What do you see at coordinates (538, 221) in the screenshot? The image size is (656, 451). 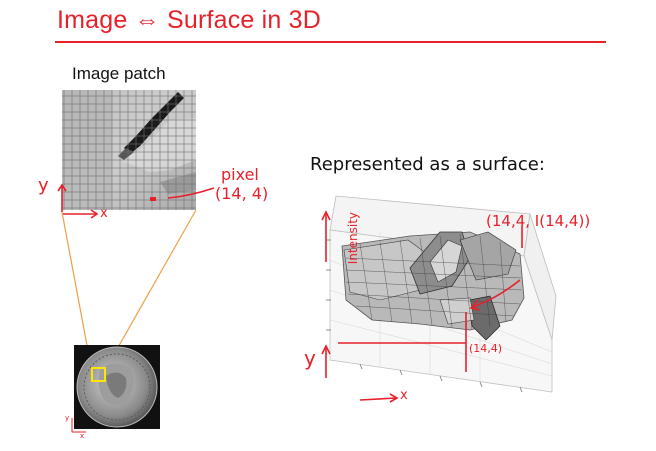 I see `surface-point-annotation: (14,4, I(14,4))` at bounding box center [538, 221].